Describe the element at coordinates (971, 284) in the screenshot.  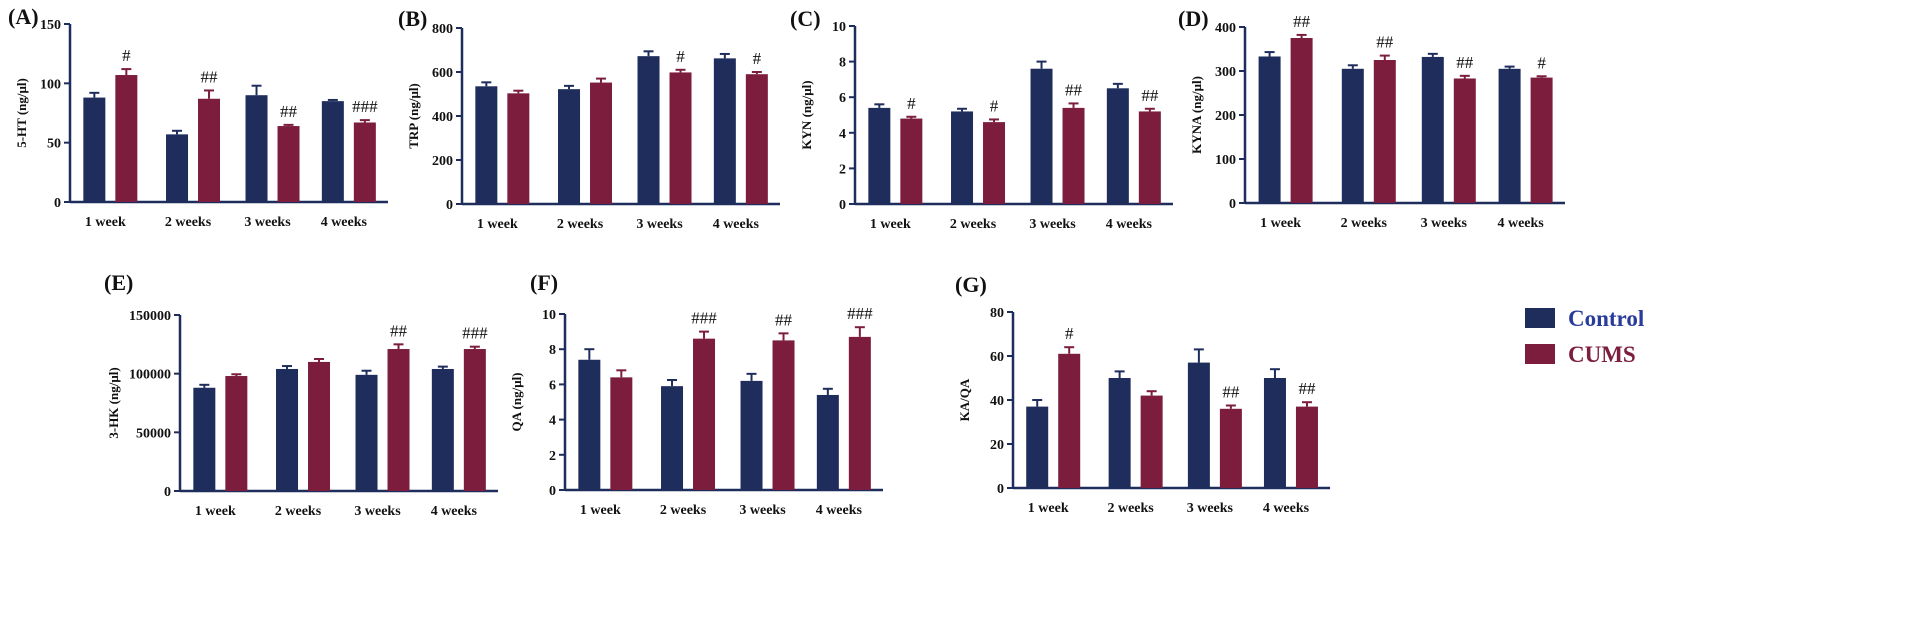
I see `panel-label: (G)` at that location.